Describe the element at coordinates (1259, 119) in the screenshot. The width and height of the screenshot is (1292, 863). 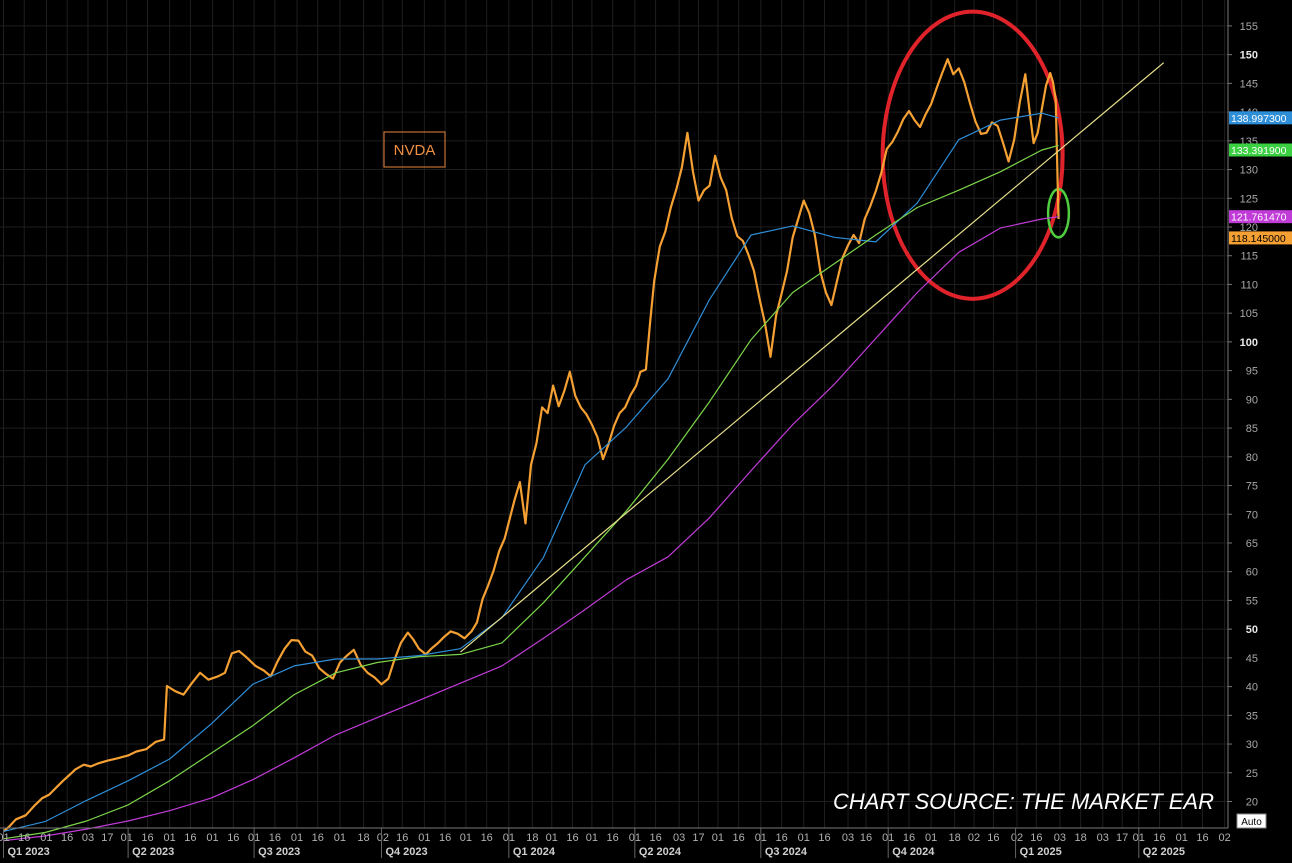
I see `price-tag-label: 138.997300` at that location.